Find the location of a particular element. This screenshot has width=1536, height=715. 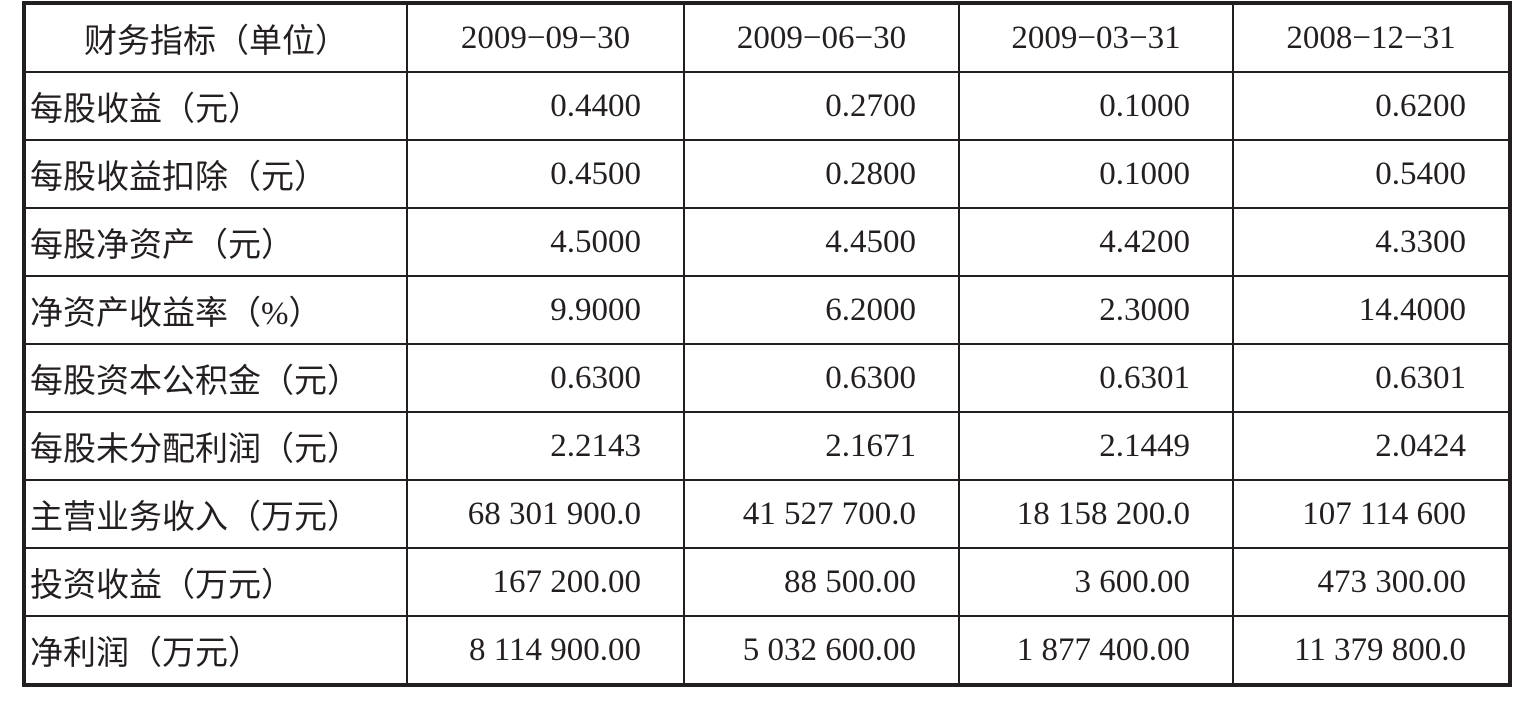

value-cell: 11 379 800.0 is located at coordinates (1371, 650).